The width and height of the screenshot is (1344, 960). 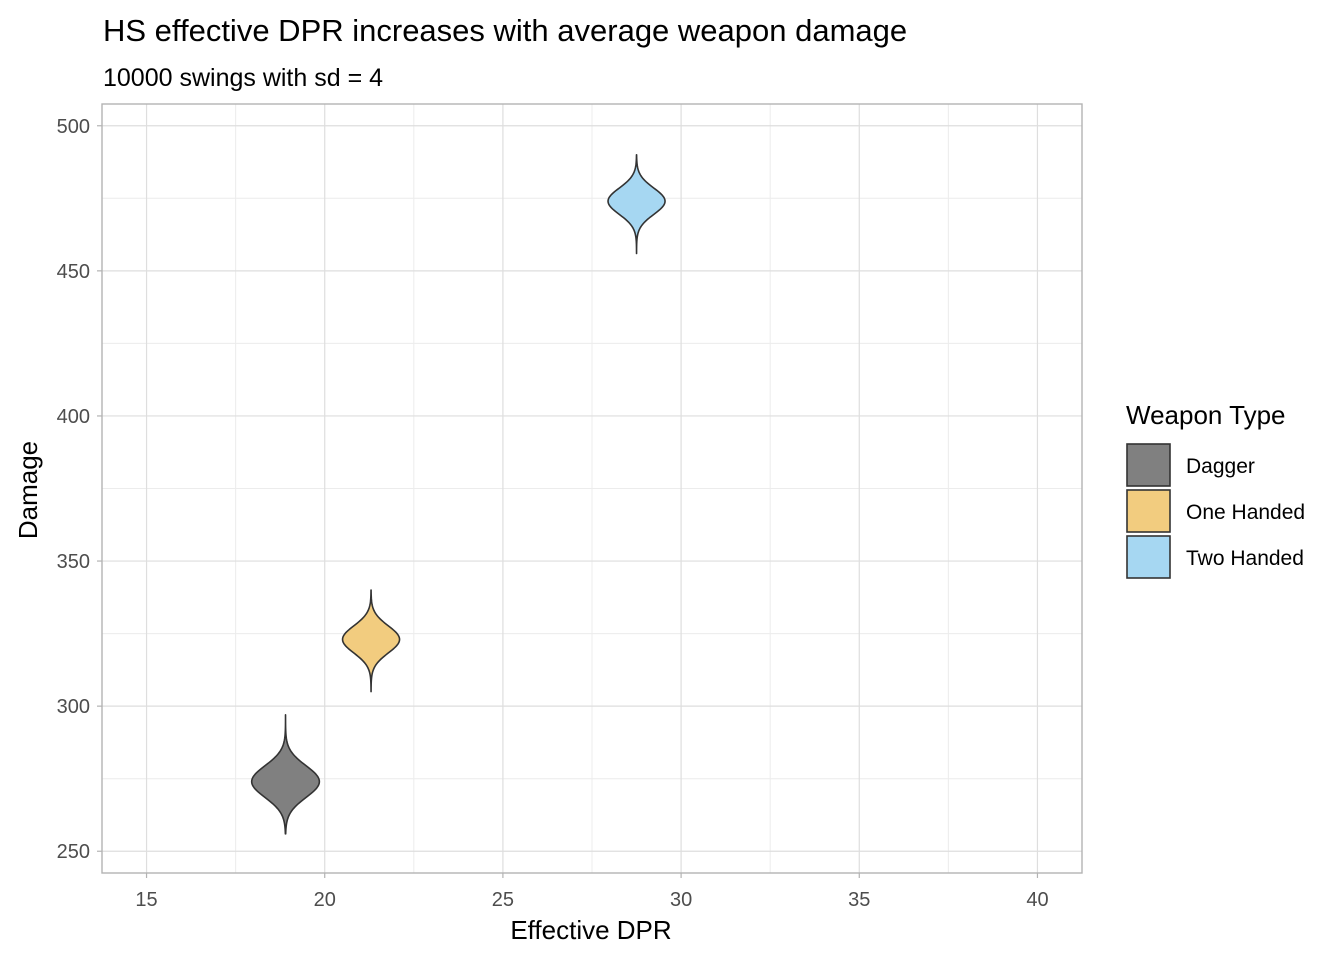 I want to click on chart-subtitle: 10000 swings with sd = 4, so click(x=243, y=78).